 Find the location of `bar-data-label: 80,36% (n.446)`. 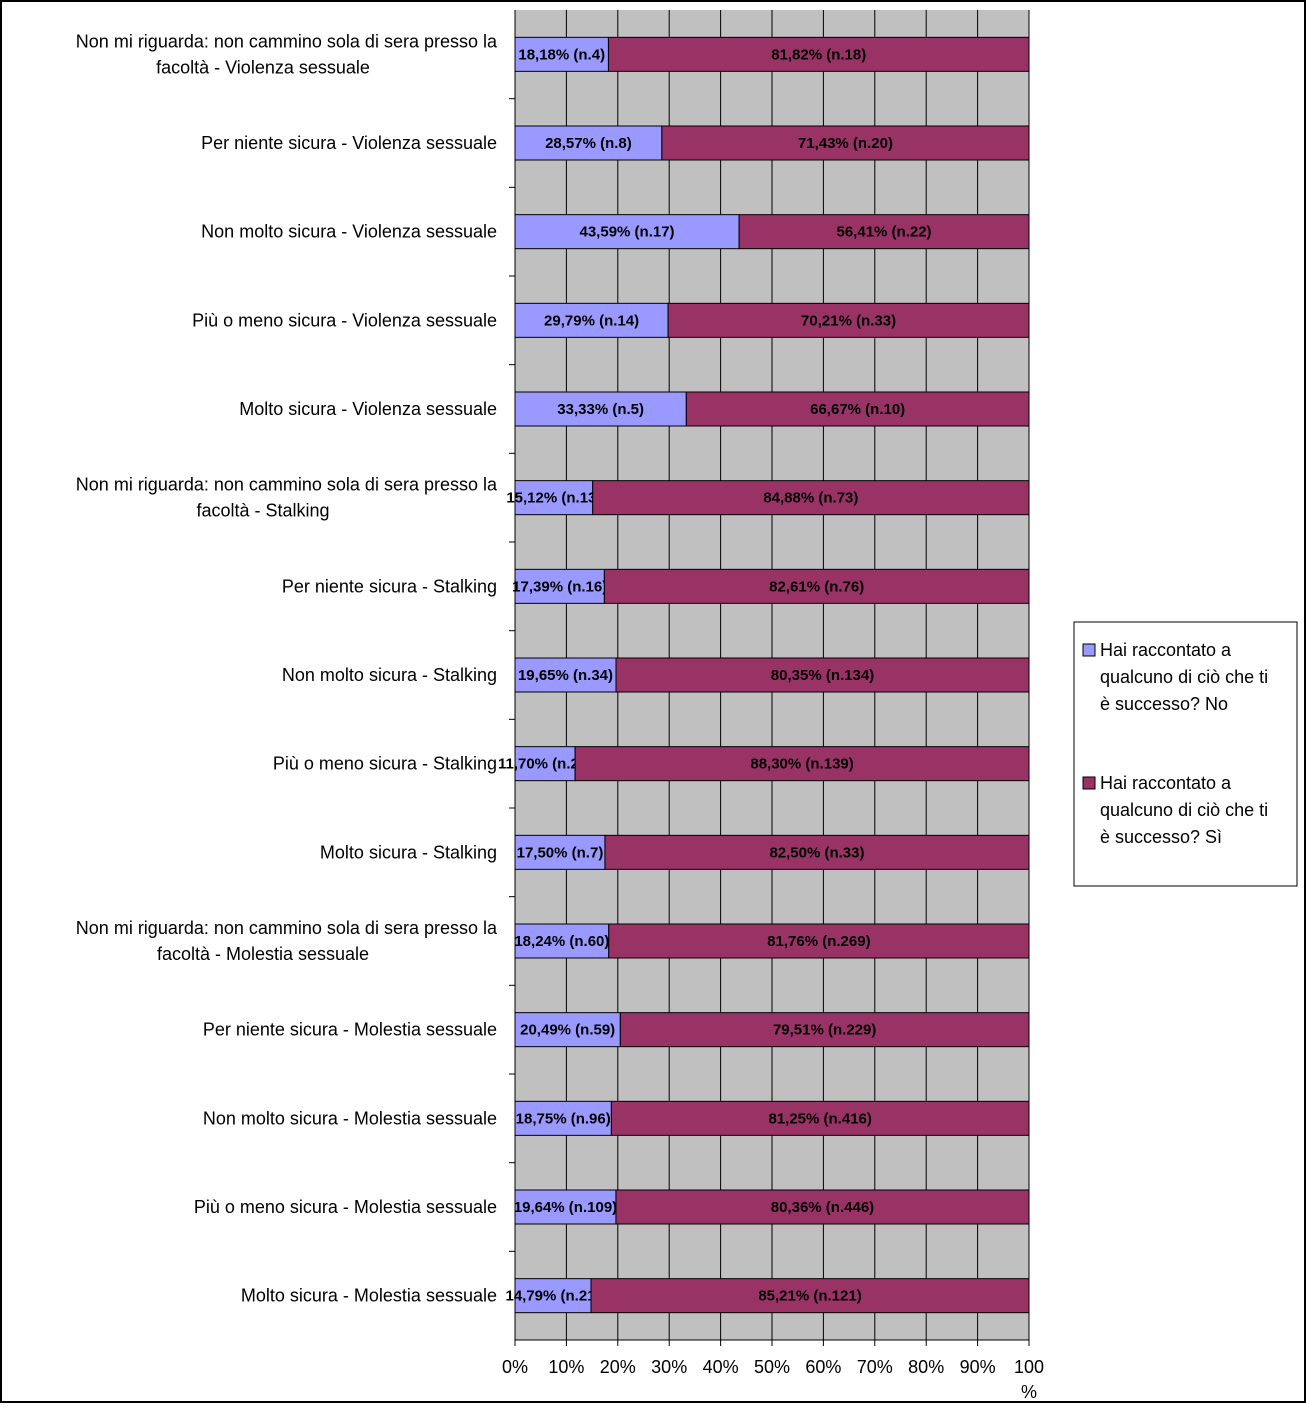

bar-data-label: 80,36% (n.446) is located at coordinates (822, 1207).